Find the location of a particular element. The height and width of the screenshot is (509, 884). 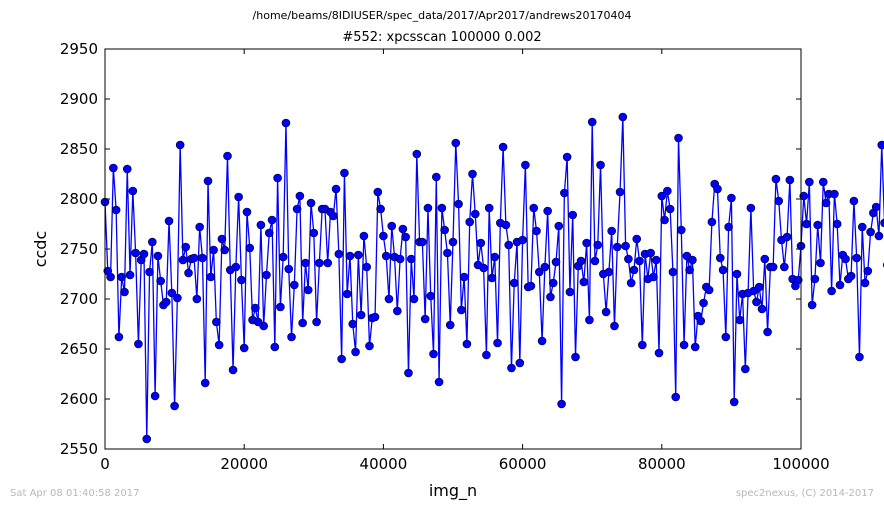

x-tick-label: 40000 is located at coordinates (384, 464).